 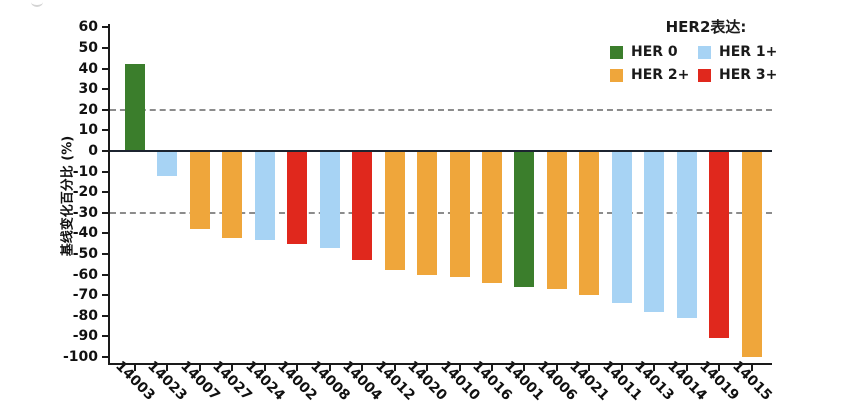 I want to click on legend-label-her0: HER 0, so click(x=654, y=52).